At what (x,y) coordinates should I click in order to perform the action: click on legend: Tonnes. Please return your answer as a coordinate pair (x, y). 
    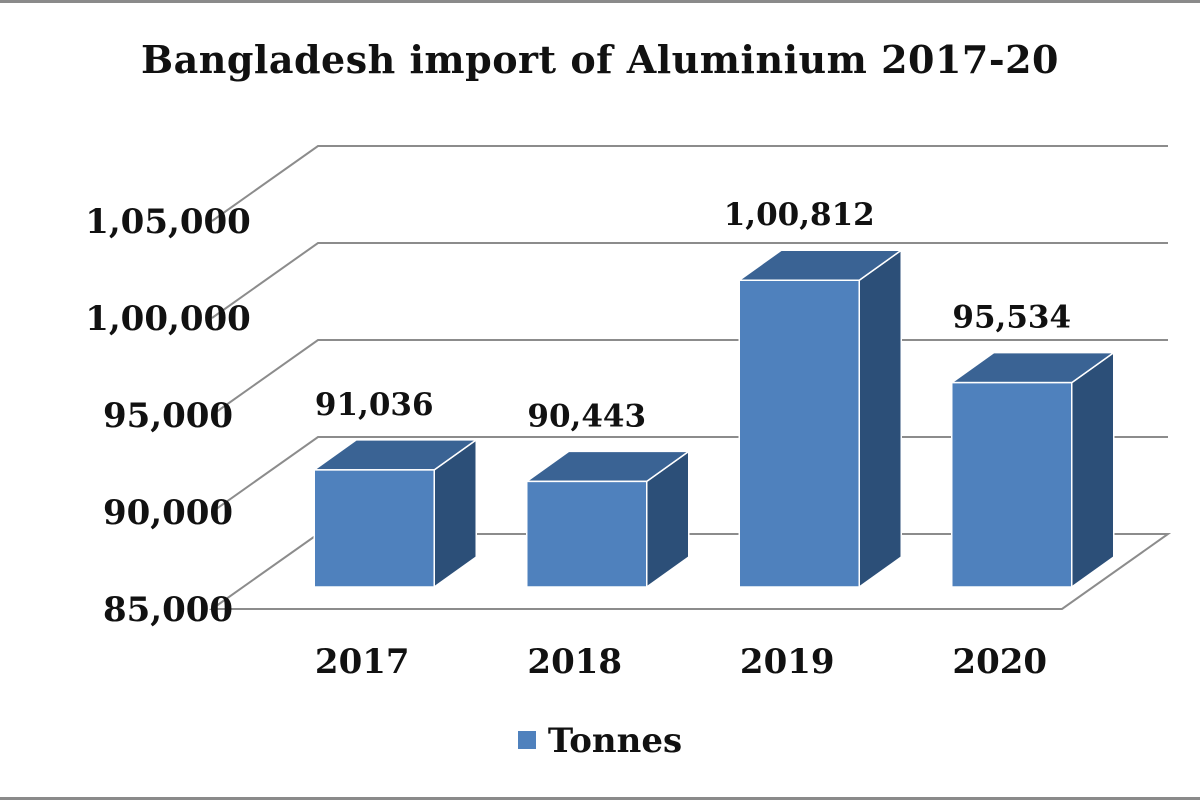
    Looking at the image, I should click on (600, 741).